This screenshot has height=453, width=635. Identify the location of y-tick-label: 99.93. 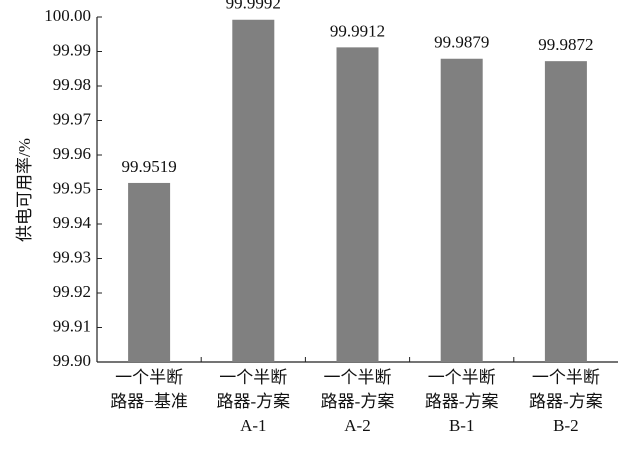
(72, 256).